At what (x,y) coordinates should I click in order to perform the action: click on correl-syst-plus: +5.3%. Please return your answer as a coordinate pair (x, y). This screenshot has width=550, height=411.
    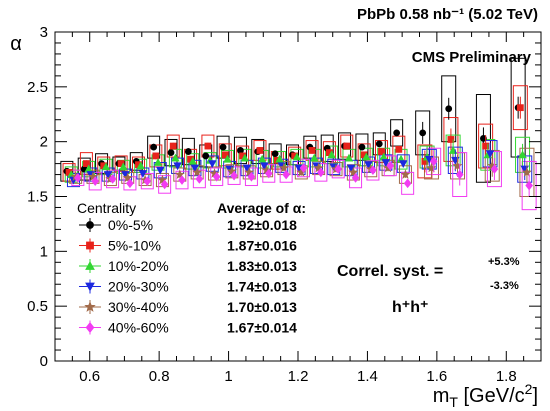
    Looking at the image, I should click on (504, 262).